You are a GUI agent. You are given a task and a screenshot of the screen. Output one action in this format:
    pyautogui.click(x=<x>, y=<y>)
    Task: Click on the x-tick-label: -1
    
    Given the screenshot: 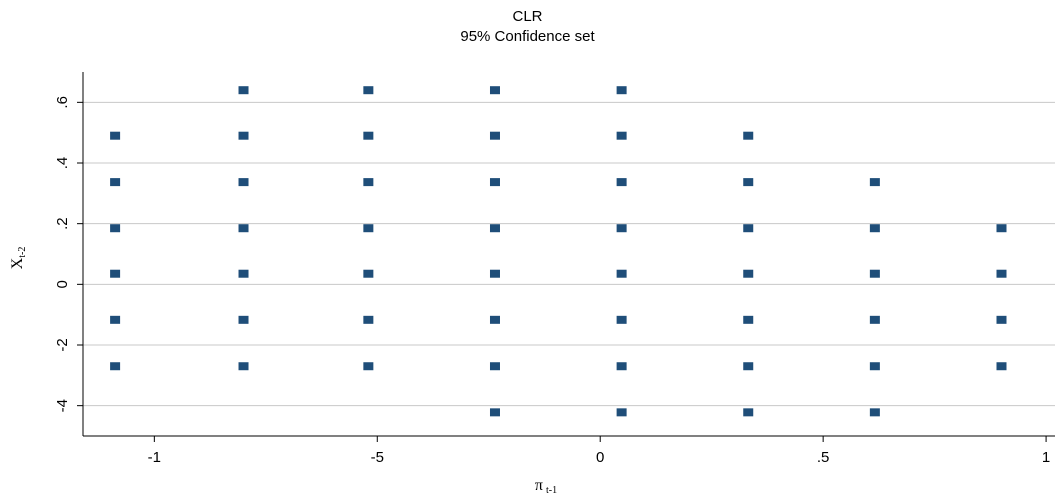 What is the action you would take?
    pyautogui.click(x=154, y=457)
    